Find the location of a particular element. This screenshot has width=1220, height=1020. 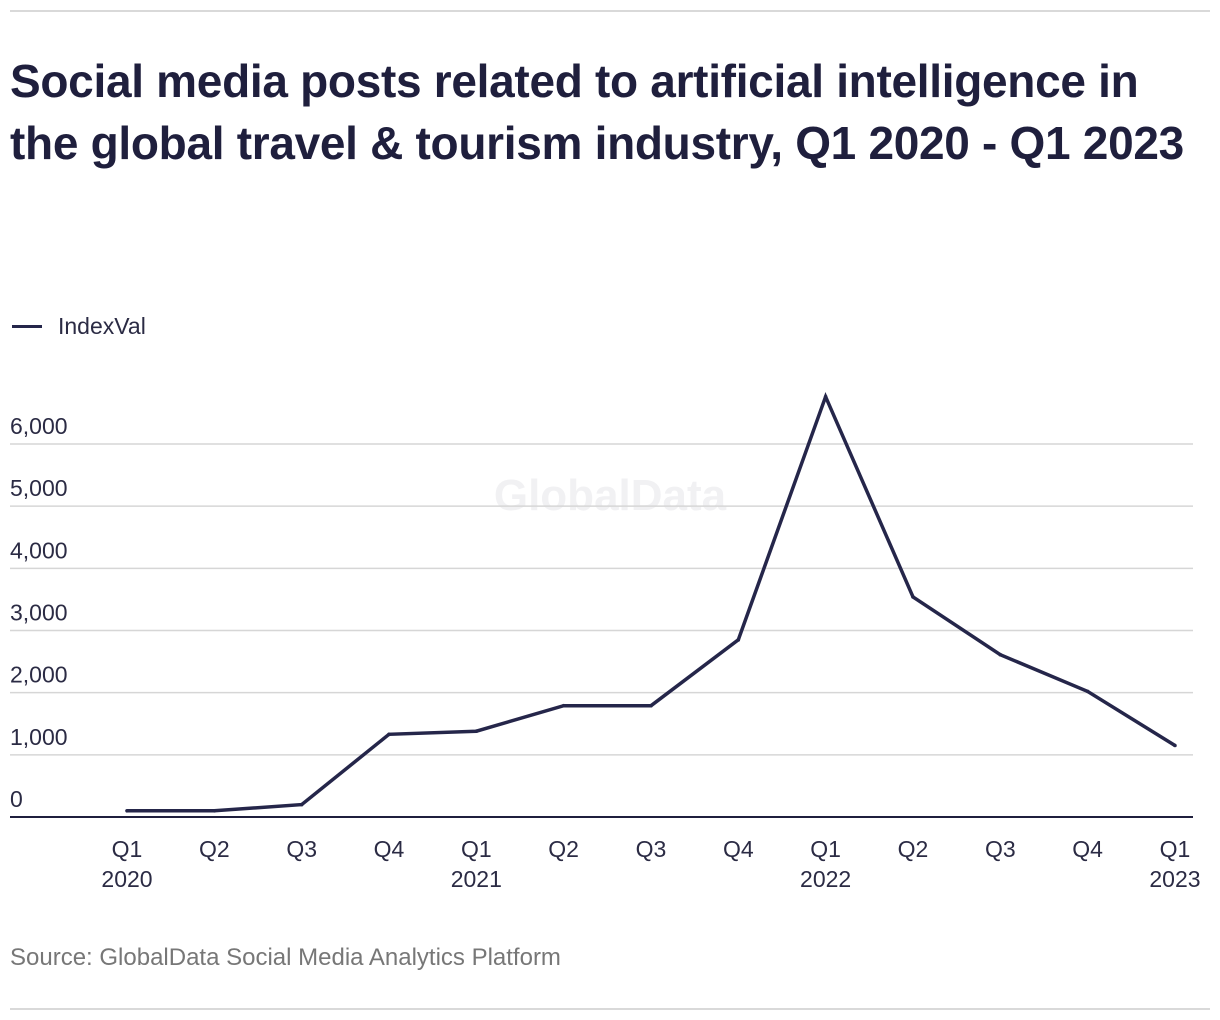

x-tick-year-label: 2022 is located at coordinates (825, 879).